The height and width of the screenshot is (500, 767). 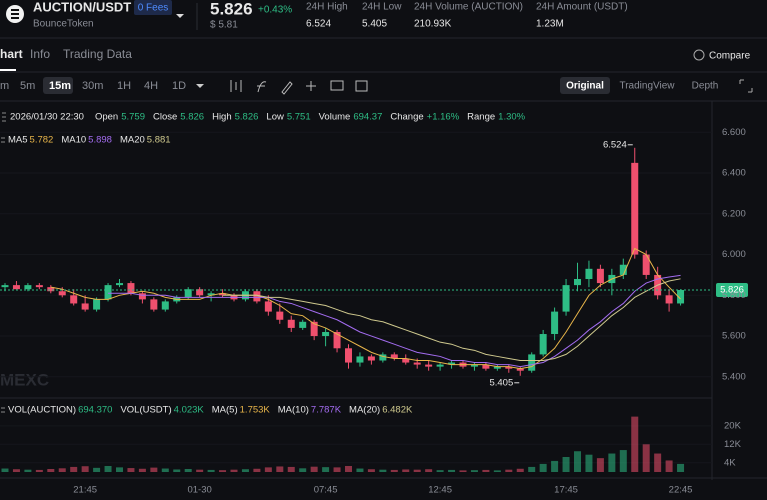 I want to click on interval: 1H, so click(x=124, y=86).